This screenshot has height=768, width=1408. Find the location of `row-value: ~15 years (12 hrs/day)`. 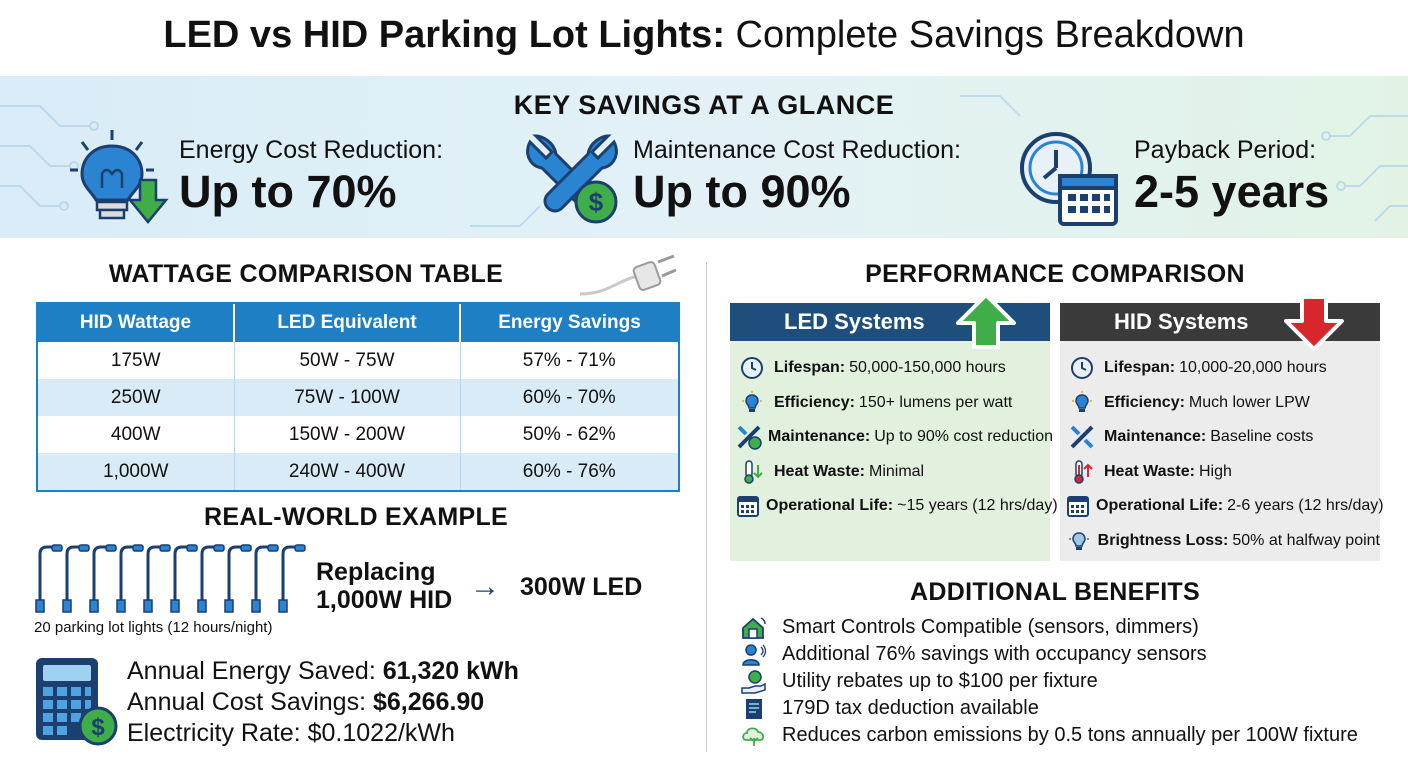

row-value: ~15 years (12 hrs/day) is located at coordinates (977, 506).